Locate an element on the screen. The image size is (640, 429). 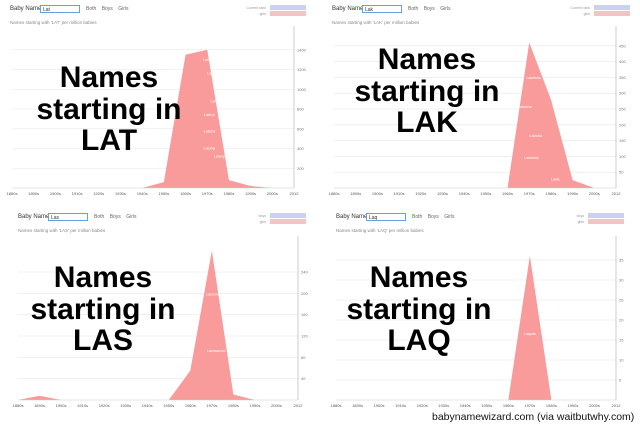
y-tick-label: 600 is located at coordinates (300, 128).